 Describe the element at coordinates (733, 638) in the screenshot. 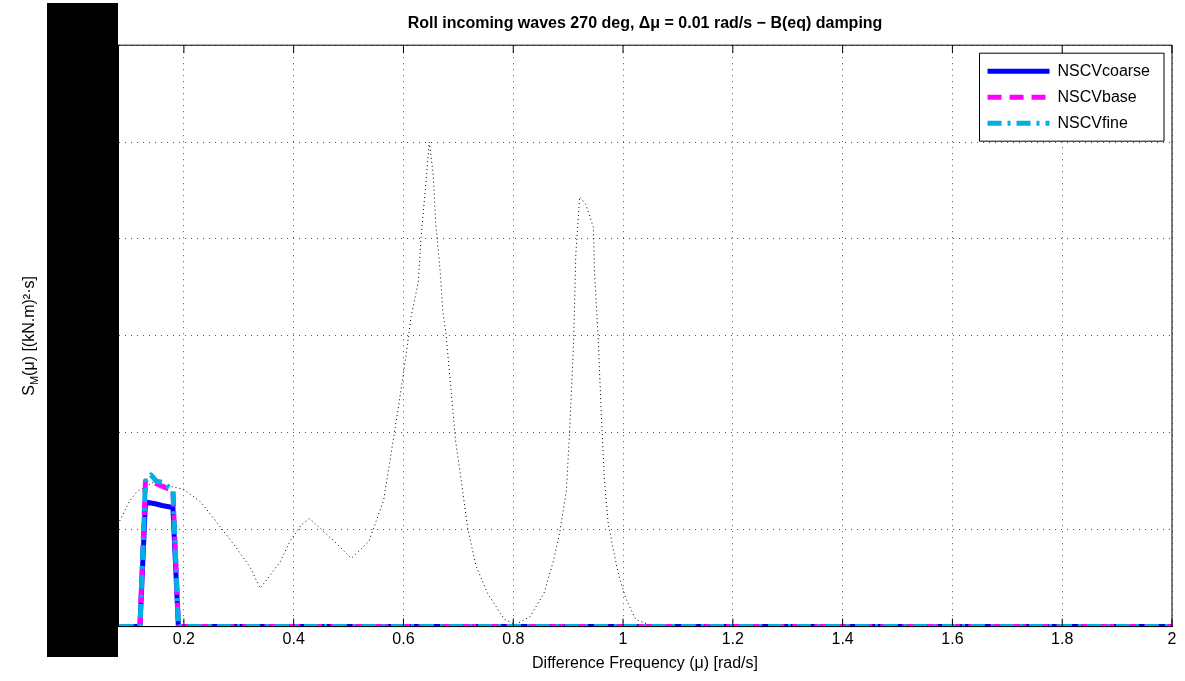

I see `x-tick-label: 1.2` at that location.